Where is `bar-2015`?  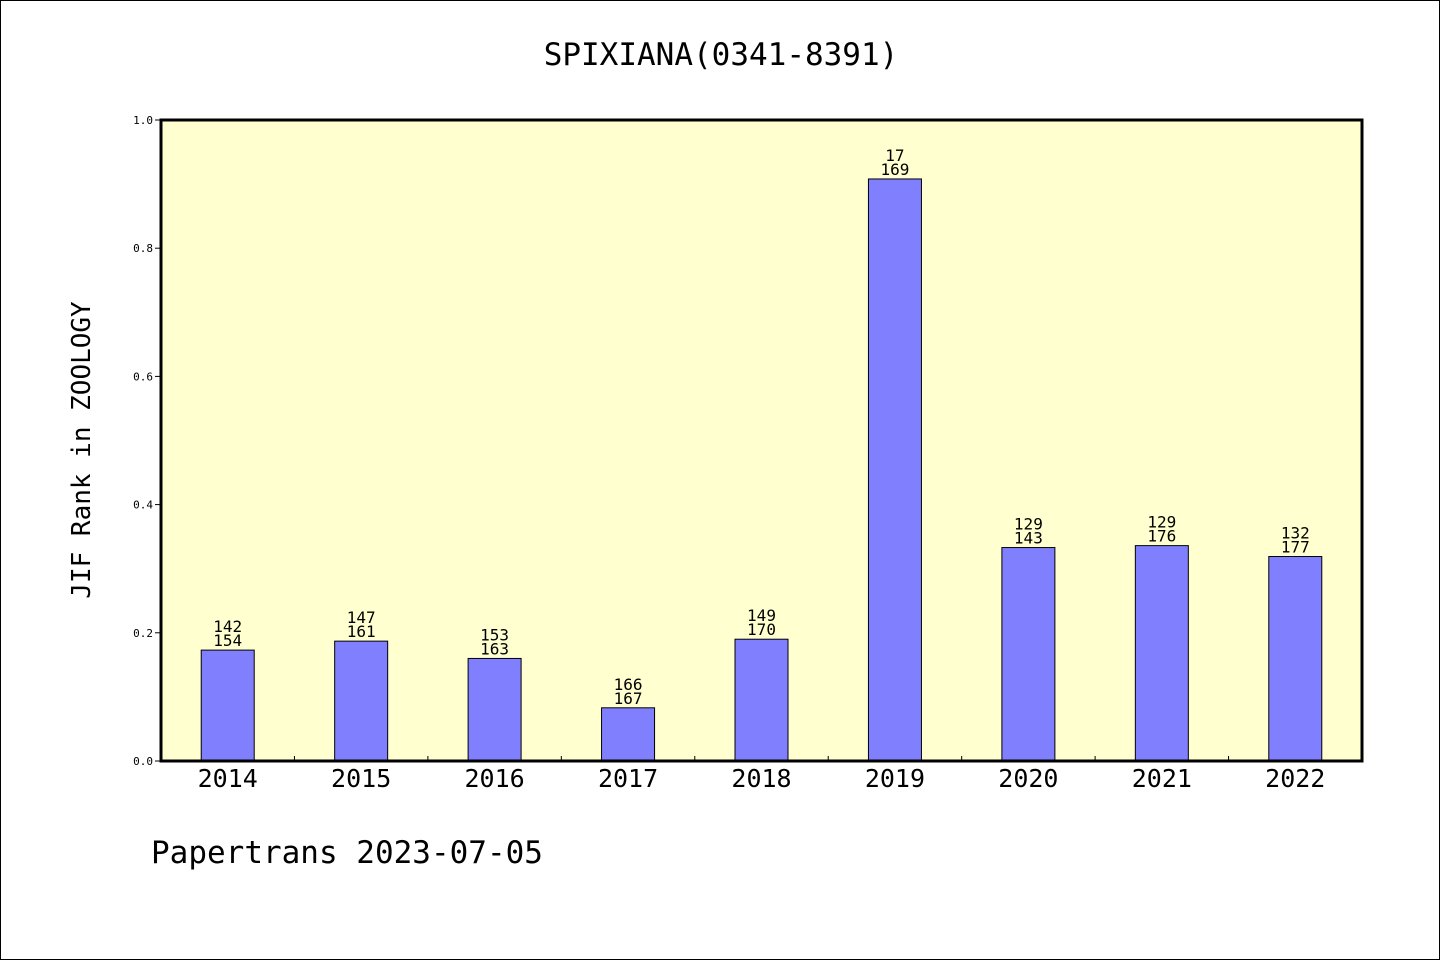
bar-2015 is located at coordinates (361, 701).